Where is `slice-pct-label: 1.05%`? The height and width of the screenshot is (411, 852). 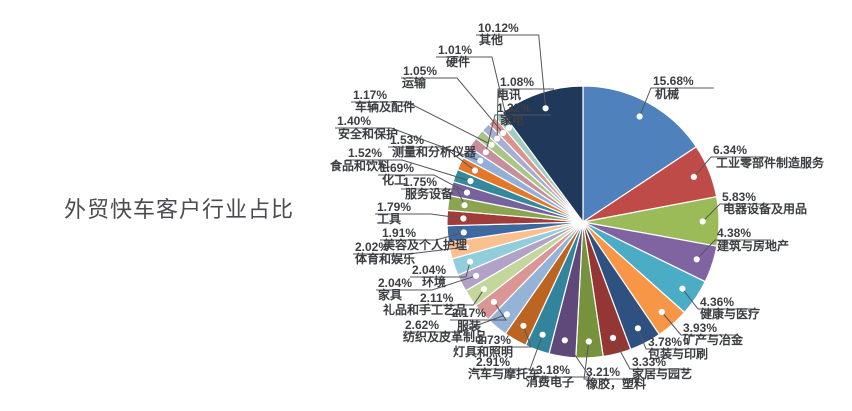 slice-pct-label: 1.05% is located at coordinates (420, 71).